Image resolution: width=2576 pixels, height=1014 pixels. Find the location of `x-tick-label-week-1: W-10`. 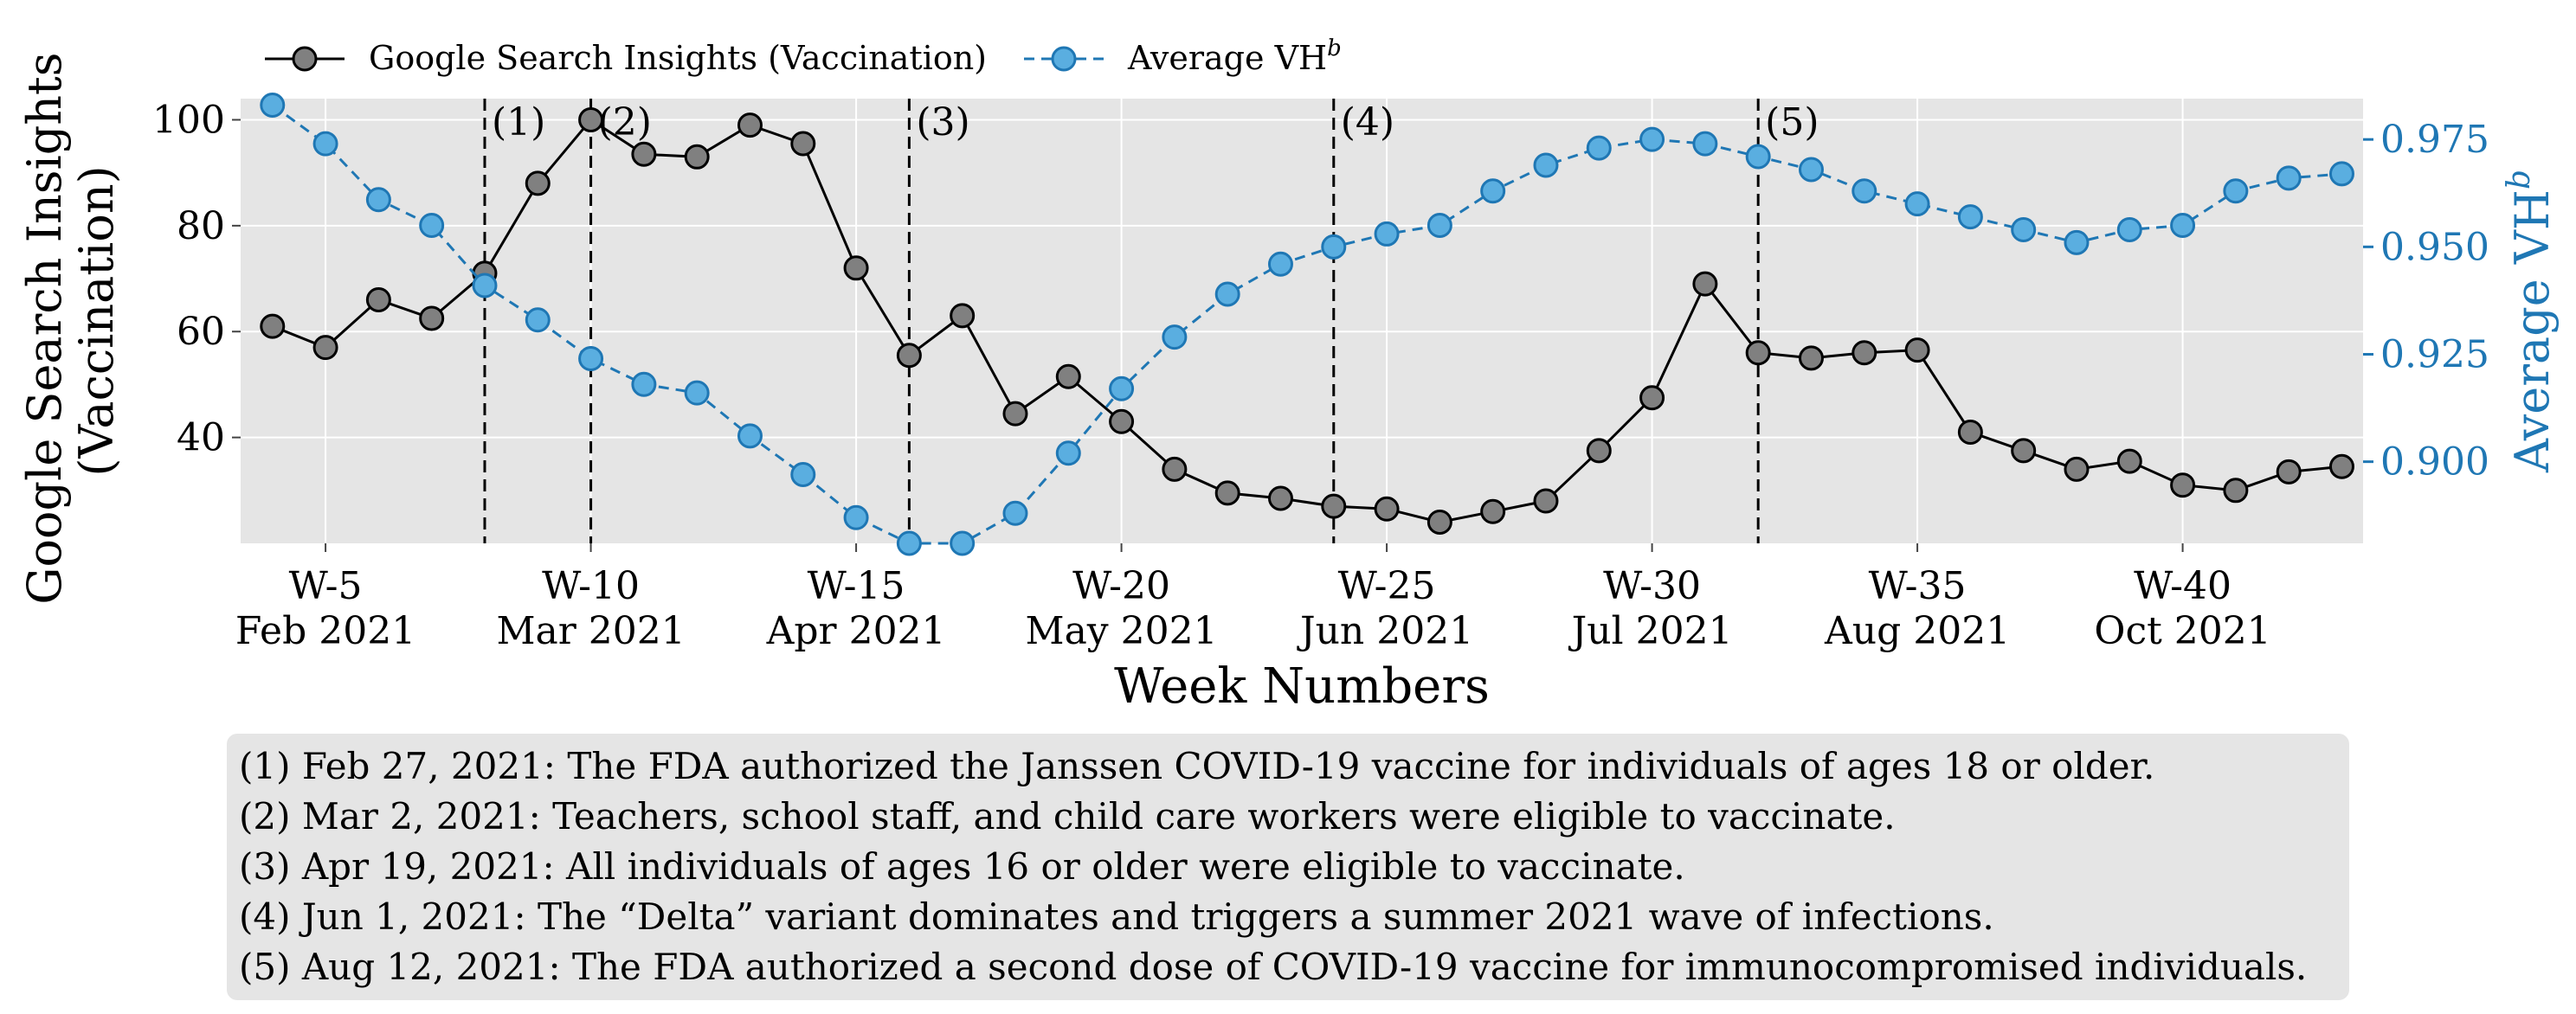

x-tick-label-week-1: W-10 is located at coordinates (591, 586).